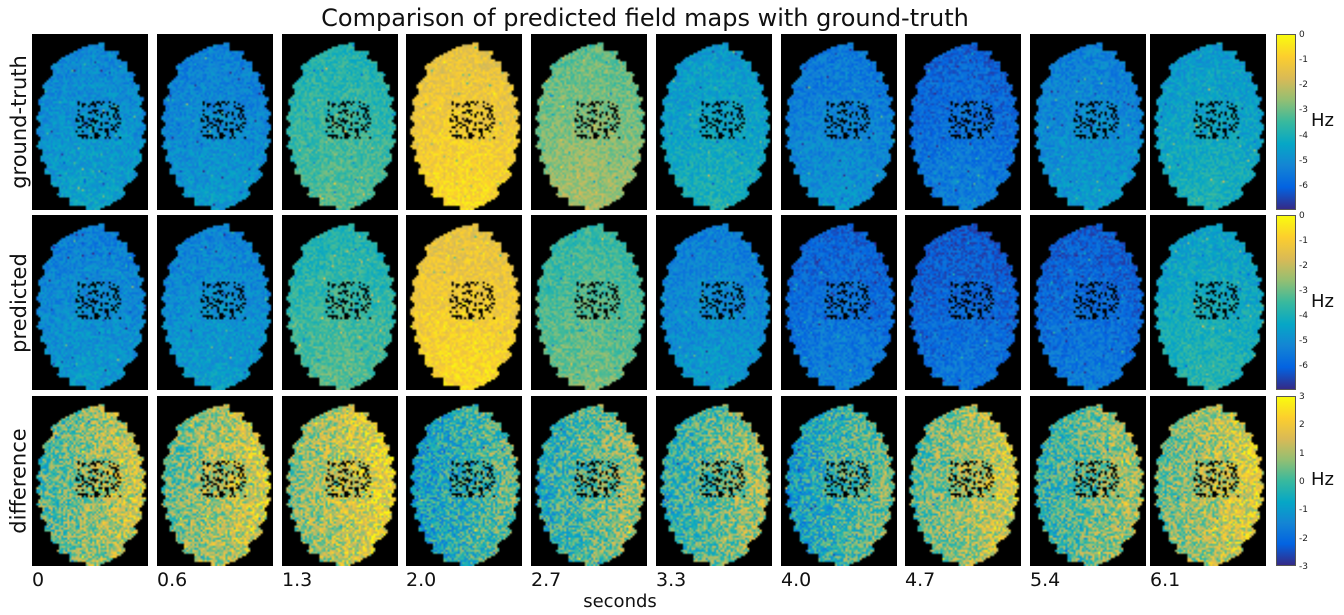 The image size is (1344, 615). What do you see at coordinates (671, 580) in the screenshot?
I see `time-label: 3.3` at bounding box center [671, 580].